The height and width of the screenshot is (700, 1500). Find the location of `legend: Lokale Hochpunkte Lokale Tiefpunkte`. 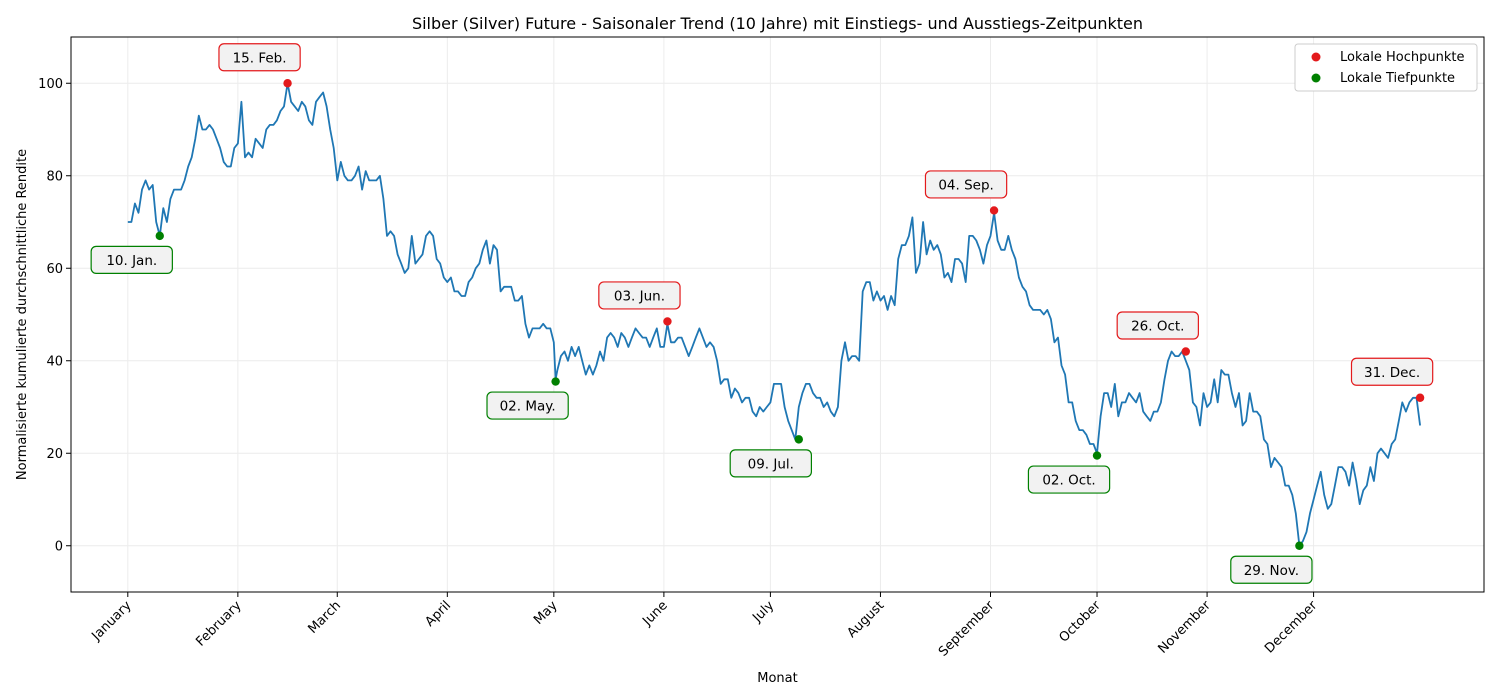

legend: Lokale Hochpunkte Lokale Tiefpunkte is located at coordinates (1386, 67).